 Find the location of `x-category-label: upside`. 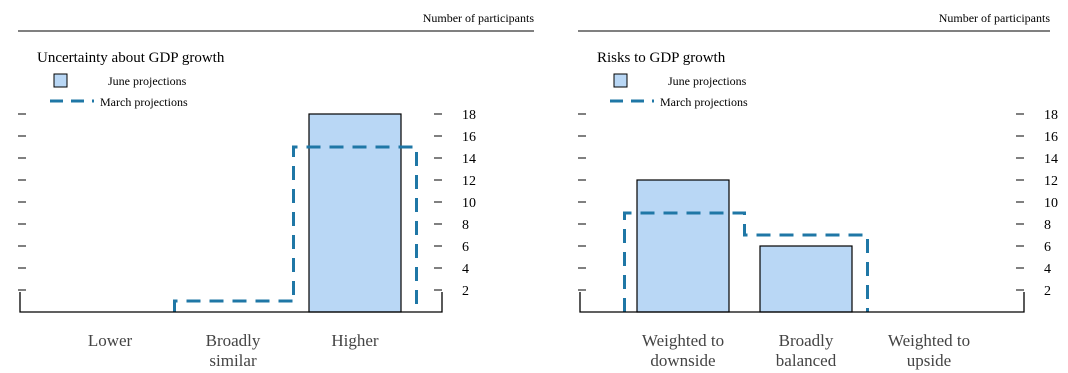

x-category-label: upside is located at coordinates (929, 360).